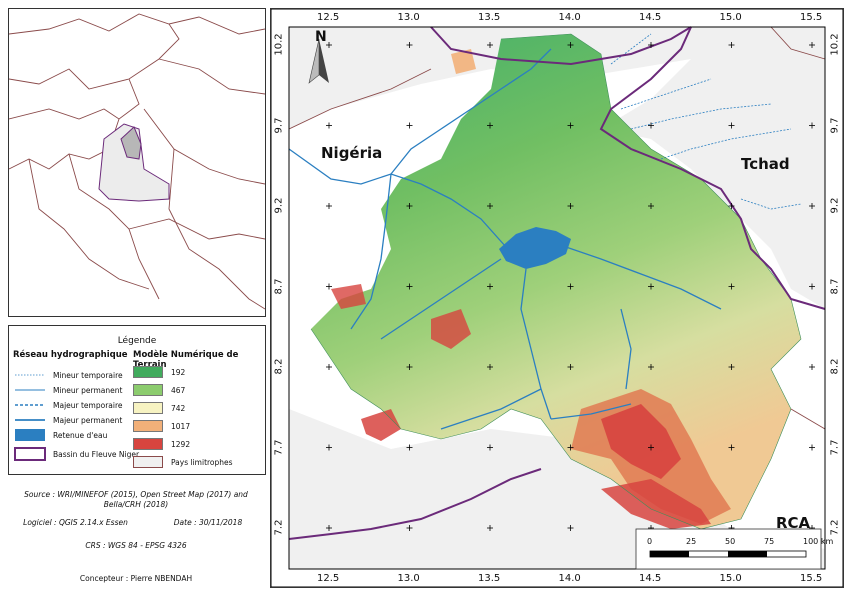 The image size is (850, 593). I want to click on legend-item-basin: Bassin du Fleuve Niger, so click(96, 454).